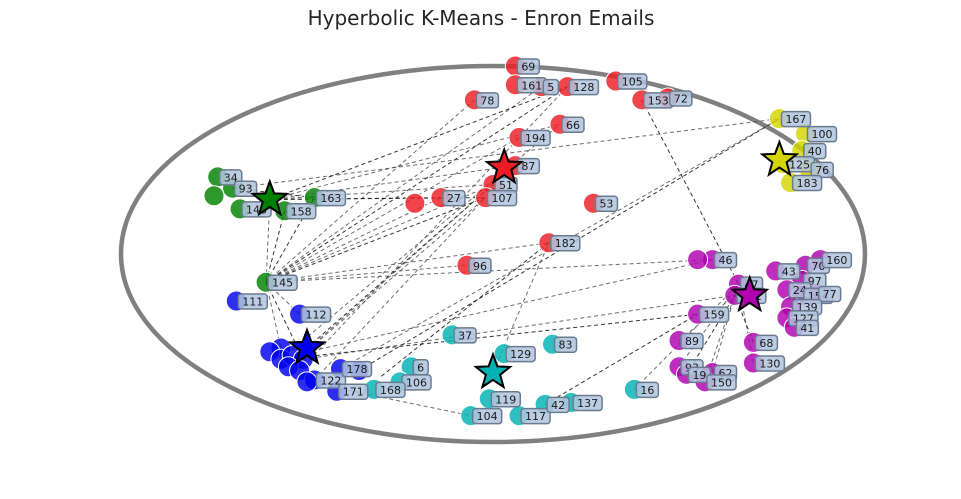 The image size is (961, 499). I want to click on node-label: 107, so click(502, 198).